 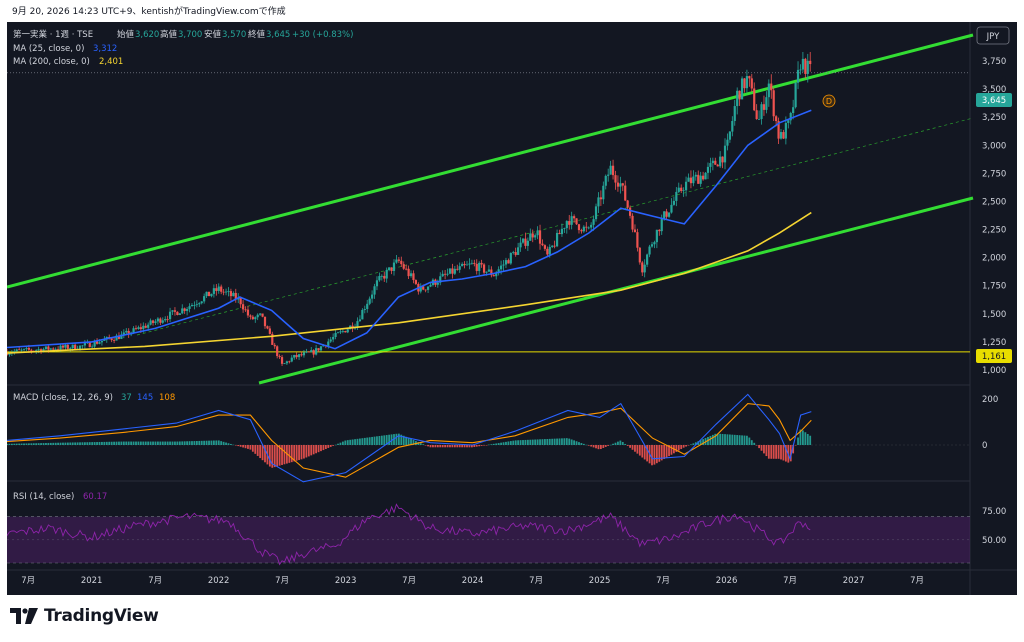 What do you see at coordinates (994, 202) in the screenshot?
I see `price-axis-label: 2,500` at bounding box center [994, 202].